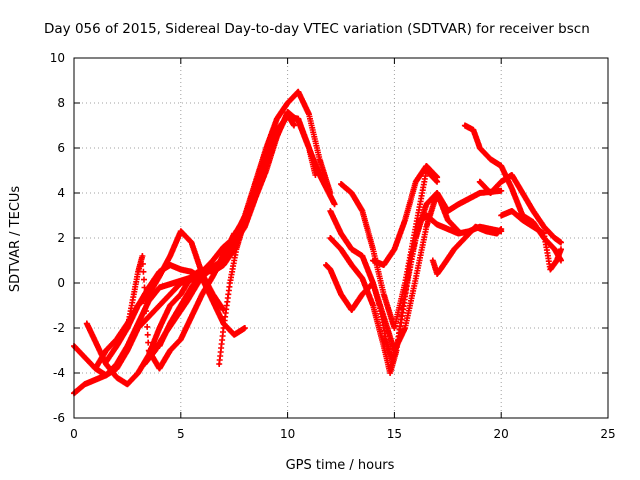 This screenshot has height=480, width=640. What do you see at coordinates (607, 434) in the screenshot?
I see `x-tick-label: 25` at bounding box center [607, 434].